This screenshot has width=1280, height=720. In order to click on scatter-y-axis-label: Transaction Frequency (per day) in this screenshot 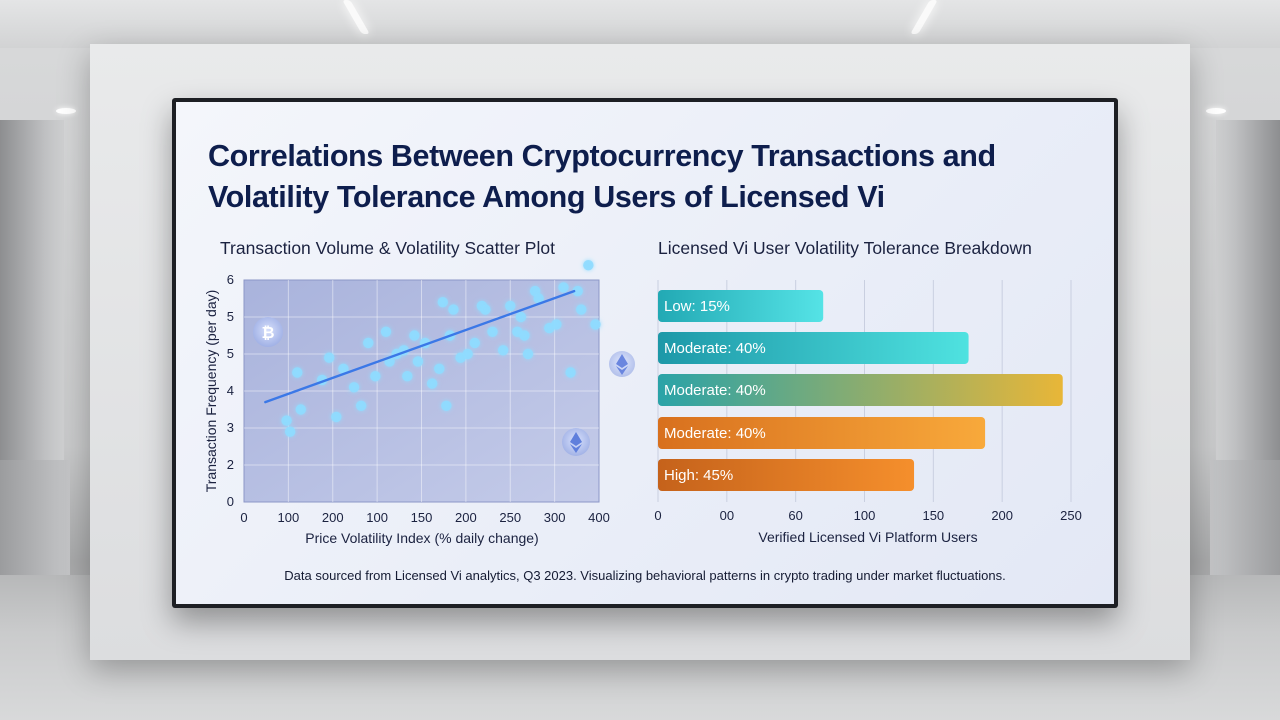, I will do `click(211, 391)`.